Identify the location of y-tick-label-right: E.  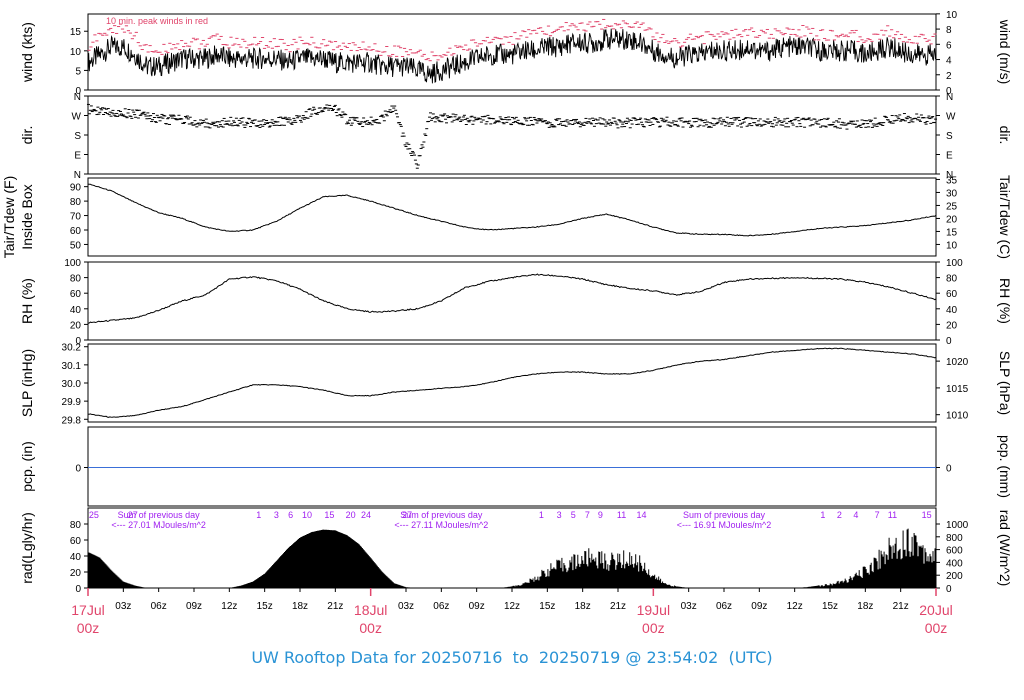
(949, 156).